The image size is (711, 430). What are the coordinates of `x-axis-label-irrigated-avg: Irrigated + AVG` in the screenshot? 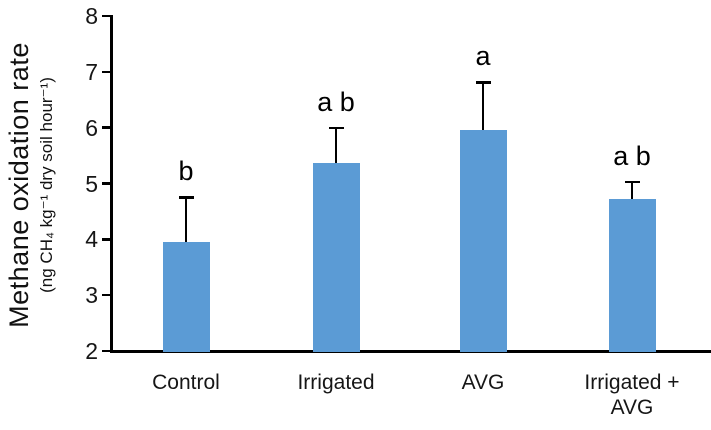 It's located at (632, 395).